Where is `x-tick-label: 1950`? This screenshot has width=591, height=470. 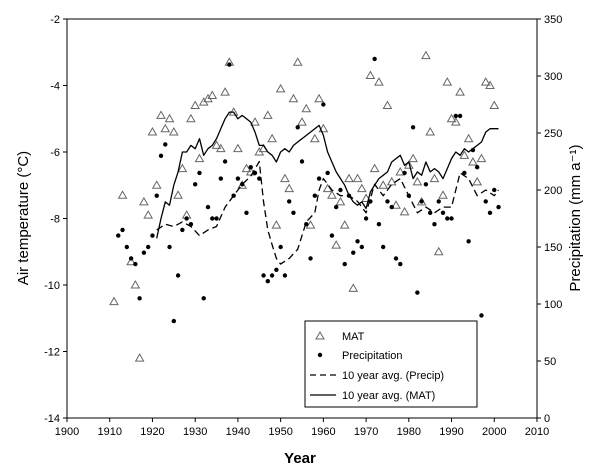 x-tick-label: 1950 is located at coordinates (280, 432).